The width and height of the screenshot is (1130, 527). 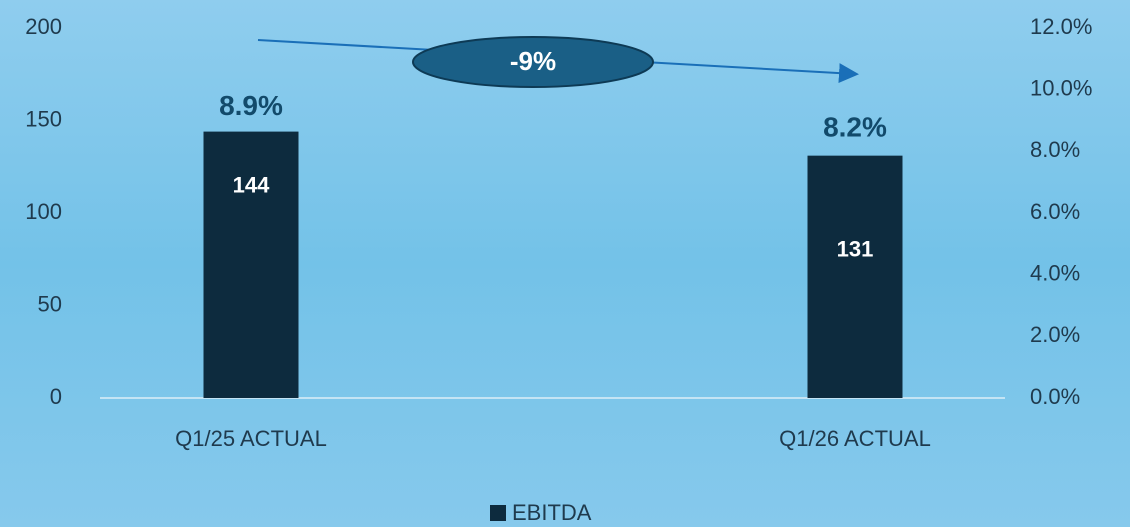 What do you see at coordinates (1055, 211) in the screenshot?
I see `y2-tick-label: 6.0%` at bounding box center [1055, 211].